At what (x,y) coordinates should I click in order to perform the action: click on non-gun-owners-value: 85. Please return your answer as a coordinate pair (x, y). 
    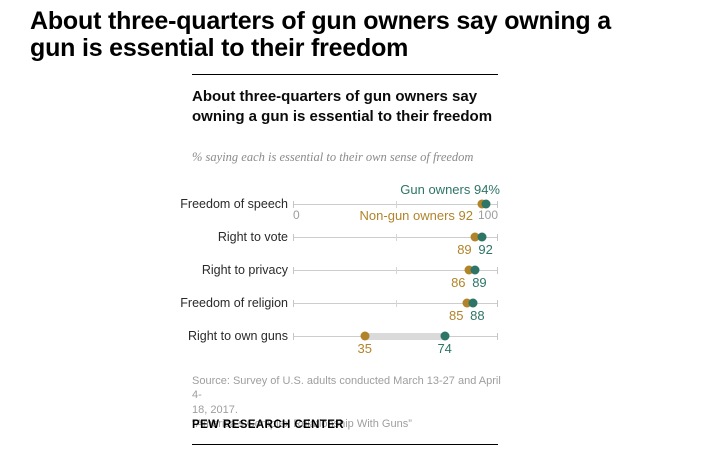
    Looking at the image, I should click on (456, 315).